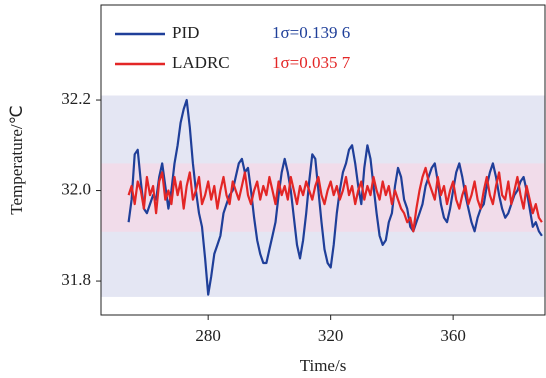 This screenshot has width=546, height=378. I want to click on legend-note: 1σ=0.035 7, so click(311, 62).